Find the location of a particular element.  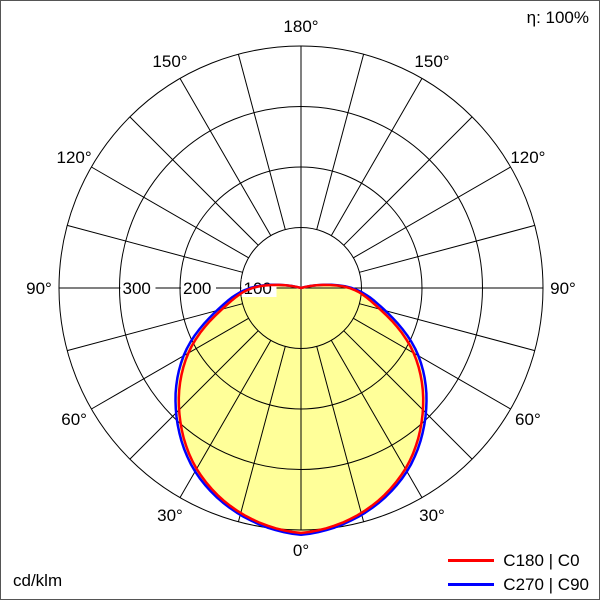

ring-label-200: 200 is located at coordinates (197, 288).